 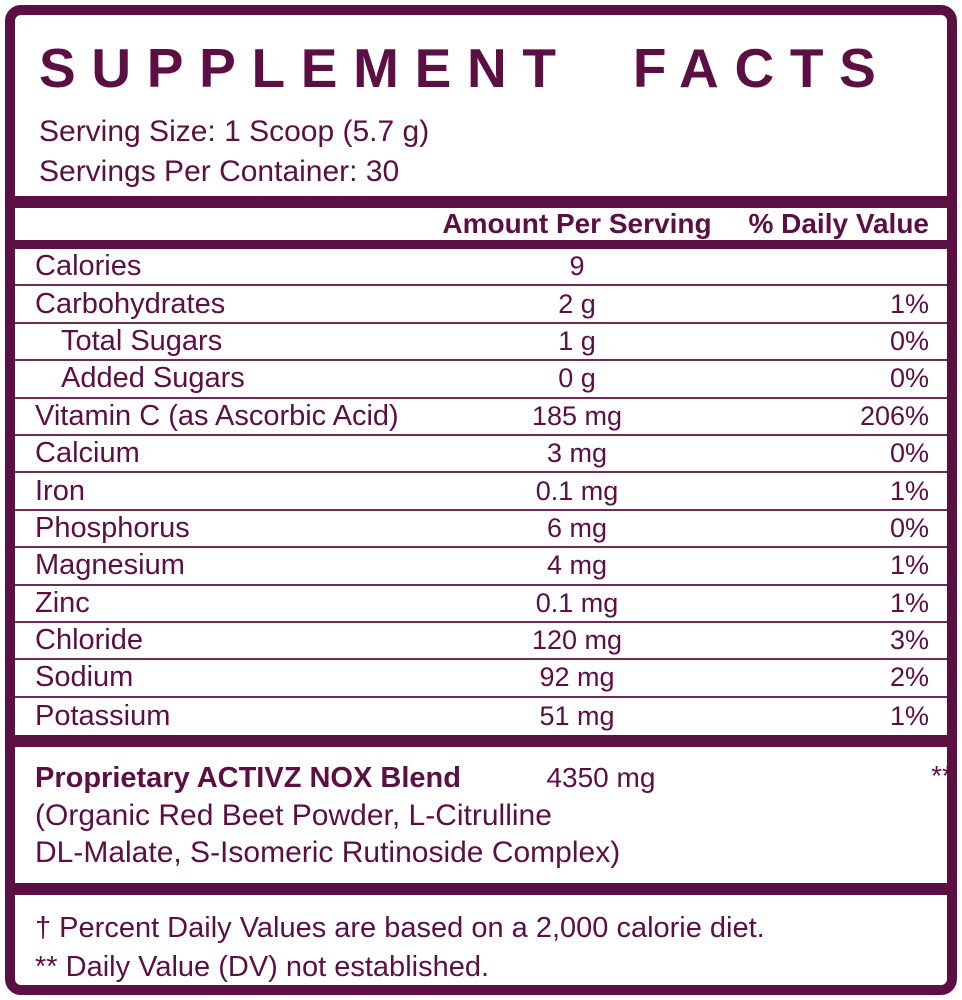 What do you see at coordinates (465, 68) in the screenshot?
I see `page-title: SUPPLEMENT FACTS` at bounding box center [465, 68].